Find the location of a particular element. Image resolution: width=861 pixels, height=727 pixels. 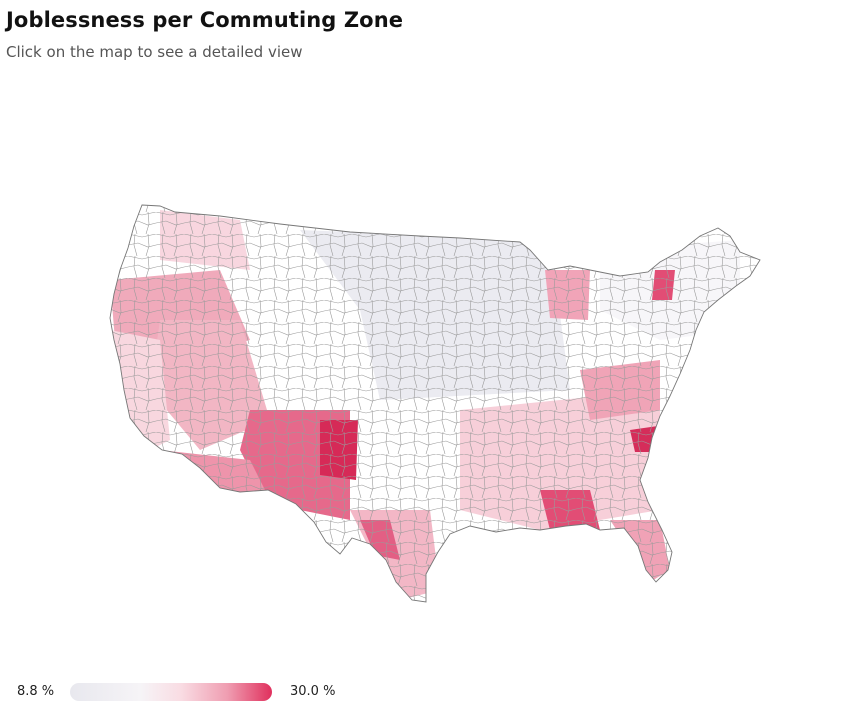

legend-max-label: 30.0 % is located at coordinates (313, 691).